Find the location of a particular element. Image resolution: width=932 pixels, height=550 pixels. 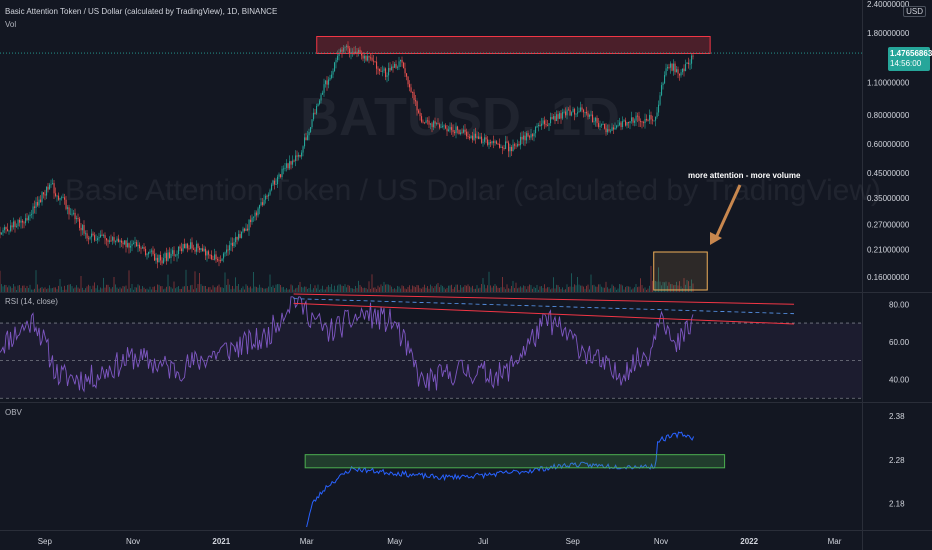

currency-button: USD is located at coordinates (914, 11).